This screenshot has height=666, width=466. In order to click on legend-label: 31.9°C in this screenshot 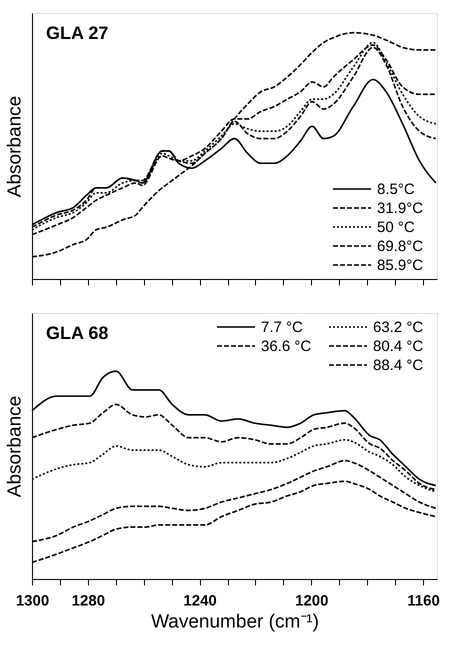, I will do `click(400, 208)`.